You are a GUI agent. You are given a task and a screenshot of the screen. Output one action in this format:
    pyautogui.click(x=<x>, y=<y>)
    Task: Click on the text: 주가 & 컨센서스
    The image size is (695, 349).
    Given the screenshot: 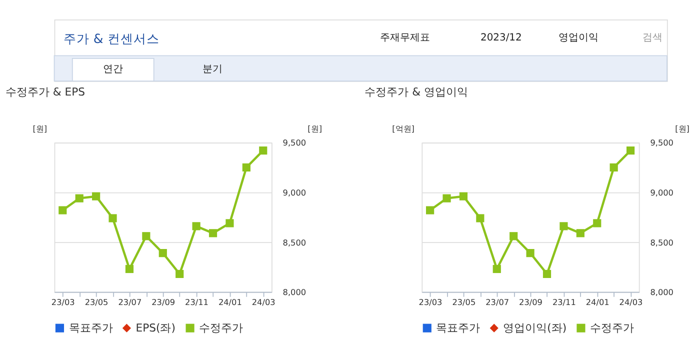 What is the action you would take?
    pyautogui.click(x=111, y=38)
    